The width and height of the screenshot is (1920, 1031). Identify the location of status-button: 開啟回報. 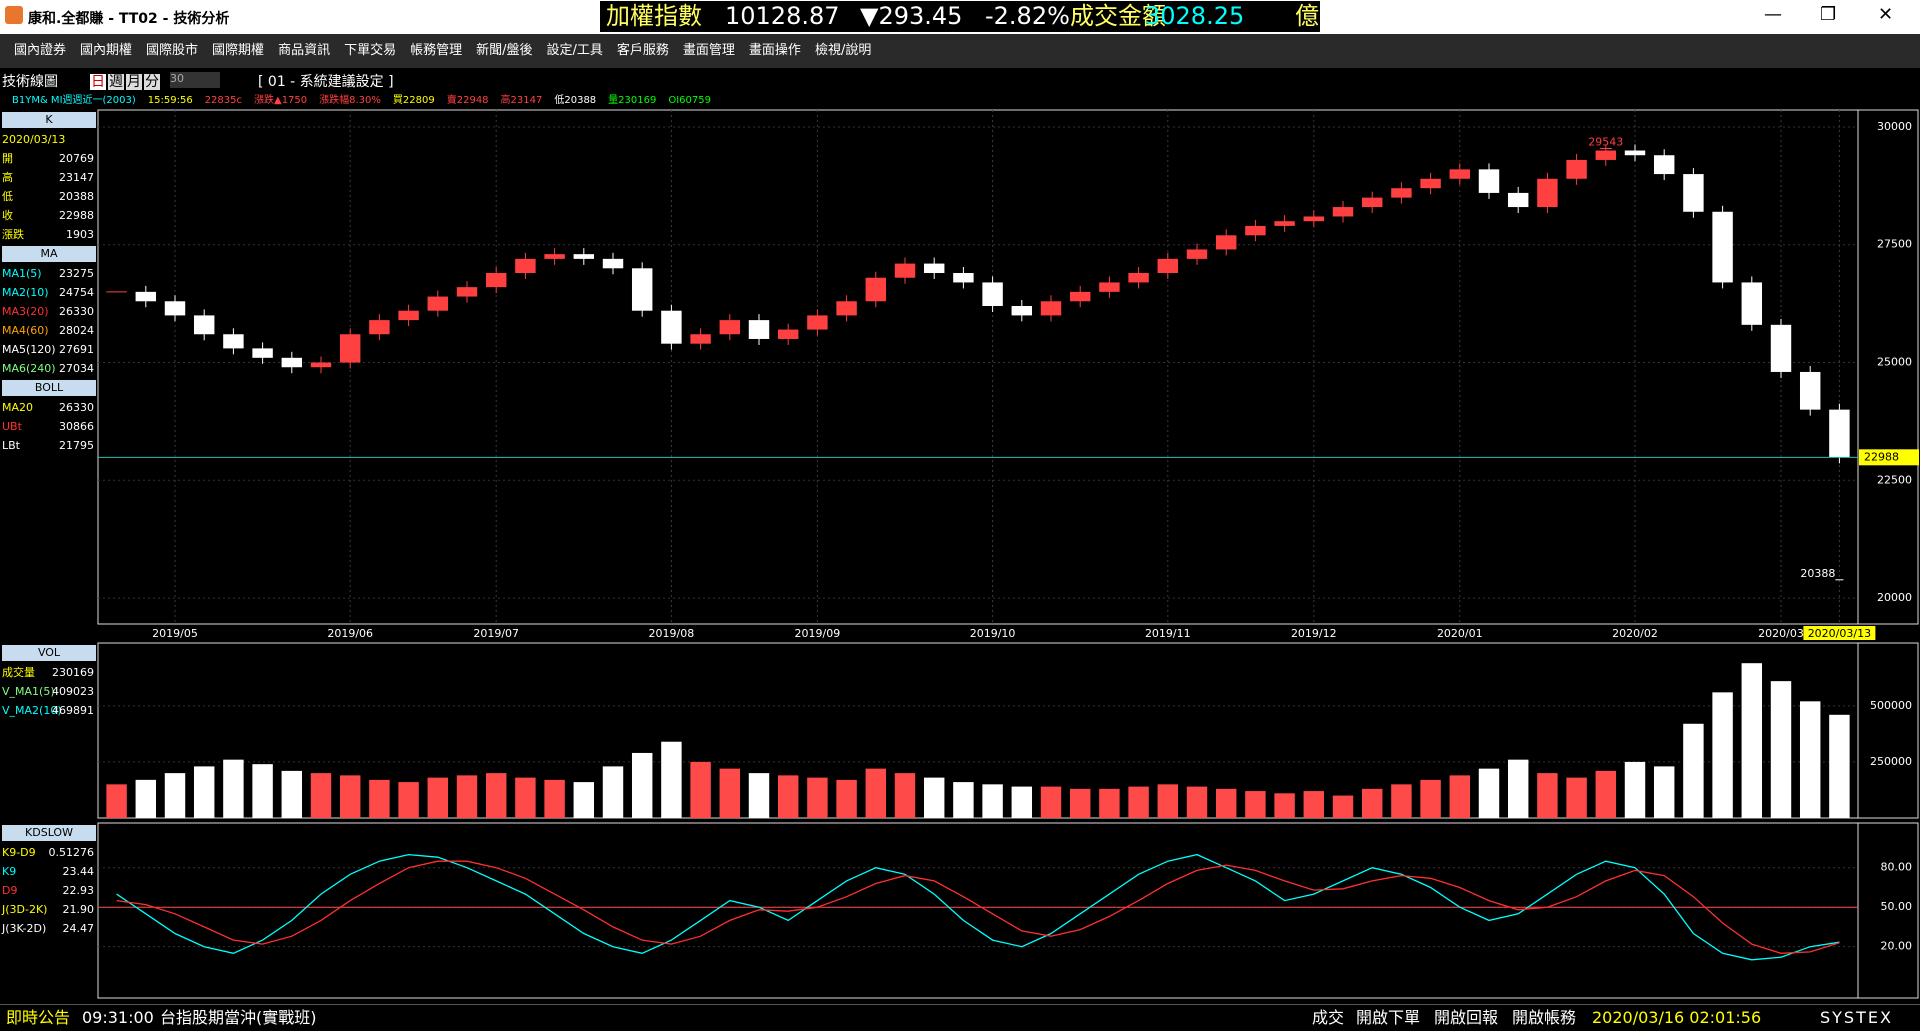
(1466, 1017).